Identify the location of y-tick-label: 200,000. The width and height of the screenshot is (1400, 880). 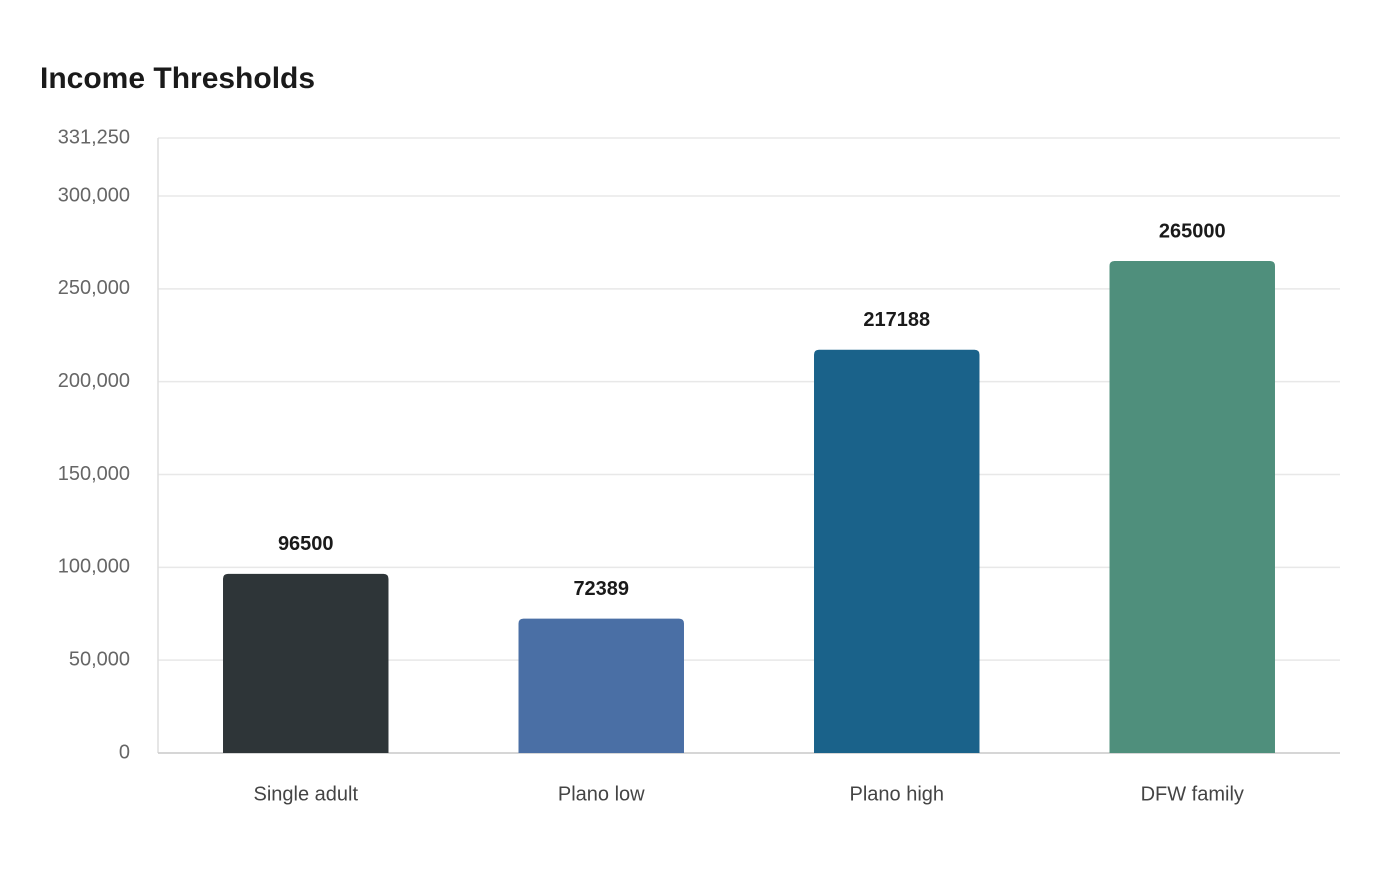
(94, 381).